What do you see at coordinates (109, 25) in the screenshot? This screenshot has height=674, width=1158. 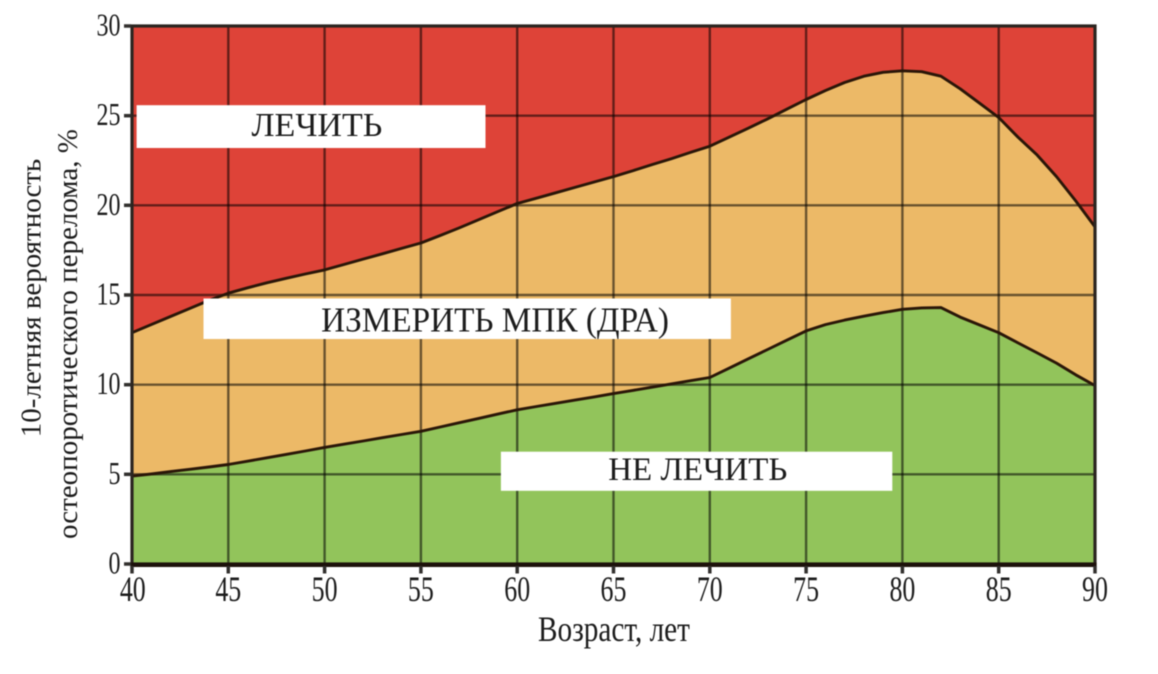 I see `svg-text: 30` at bounding box center [109, 25].